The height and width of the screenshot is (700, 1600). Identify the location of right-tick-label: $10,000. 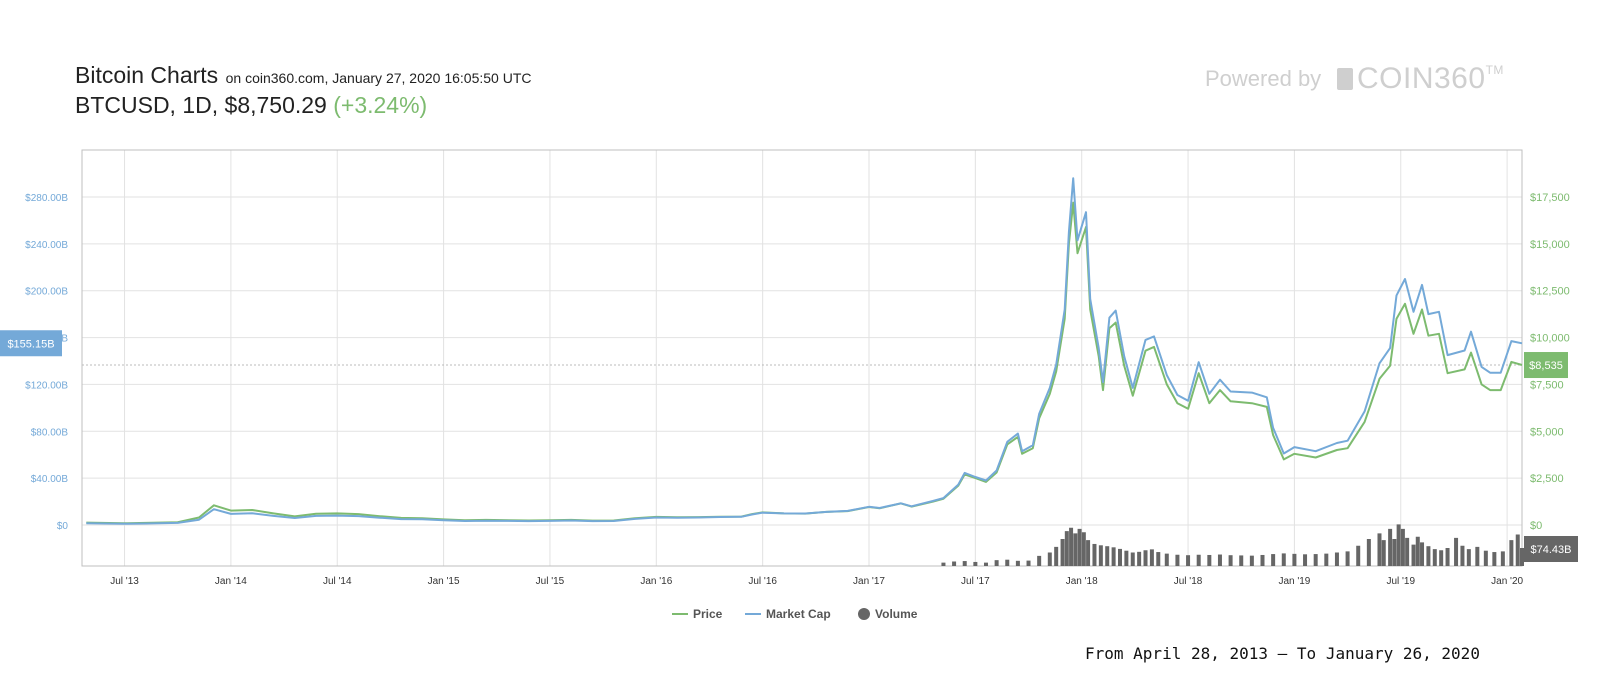
(1550, 339).